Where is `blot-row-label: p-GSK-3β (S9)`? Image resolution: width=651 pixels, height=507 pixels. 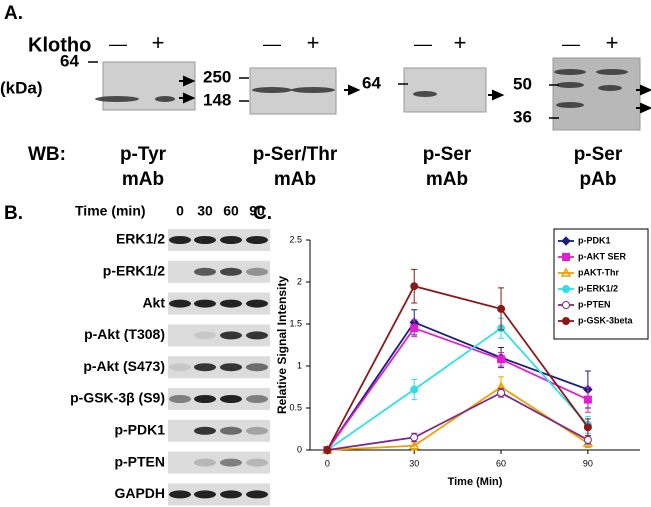
blot-row-label: p-GSK-3β (S9) is located at coordinates (117, 398).